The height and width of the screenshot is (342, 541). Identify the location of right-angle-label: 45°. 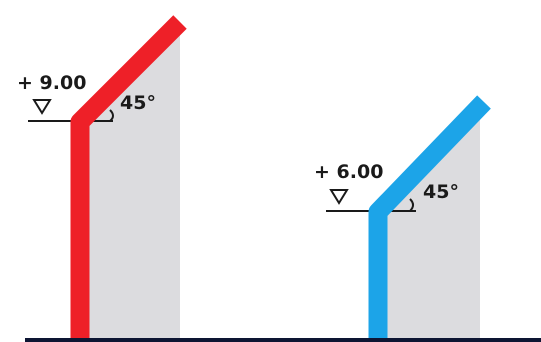
(441, 192).